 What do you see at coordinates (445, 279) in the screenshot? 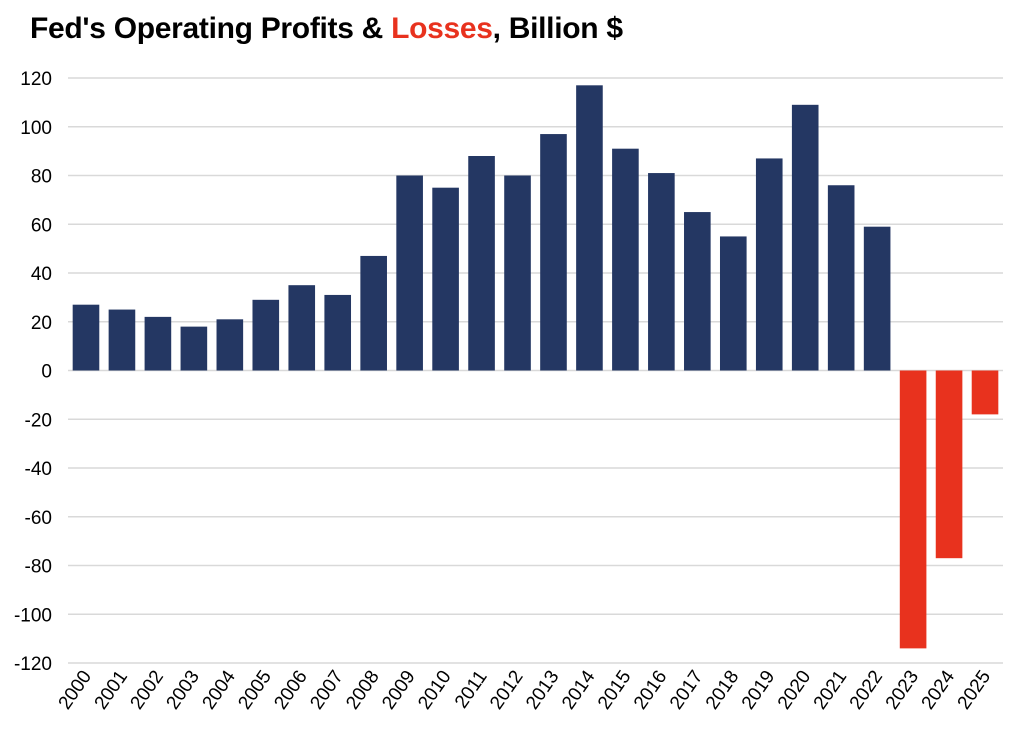
I see `bar-2010` at bounding box center [445, 279].